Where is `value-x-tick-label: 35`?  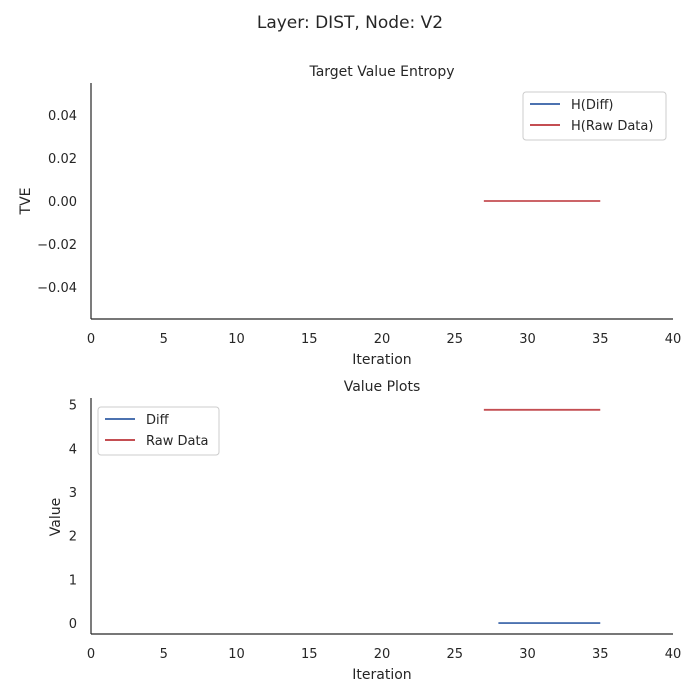 value-x-tick-label: 35 is located at coordinates (600, 654).